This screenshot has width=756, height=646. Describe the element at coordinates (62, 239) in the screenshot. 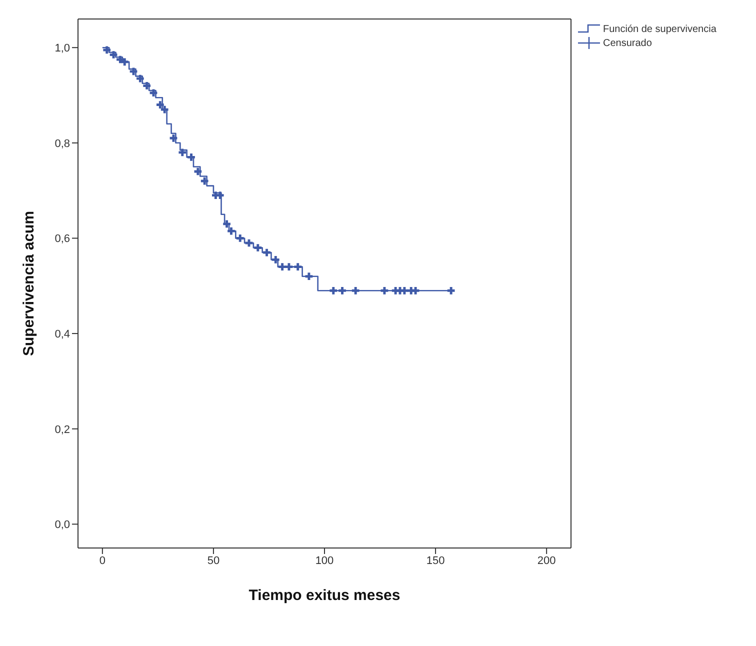

I see `y-tick-label: 0,6` at that location.